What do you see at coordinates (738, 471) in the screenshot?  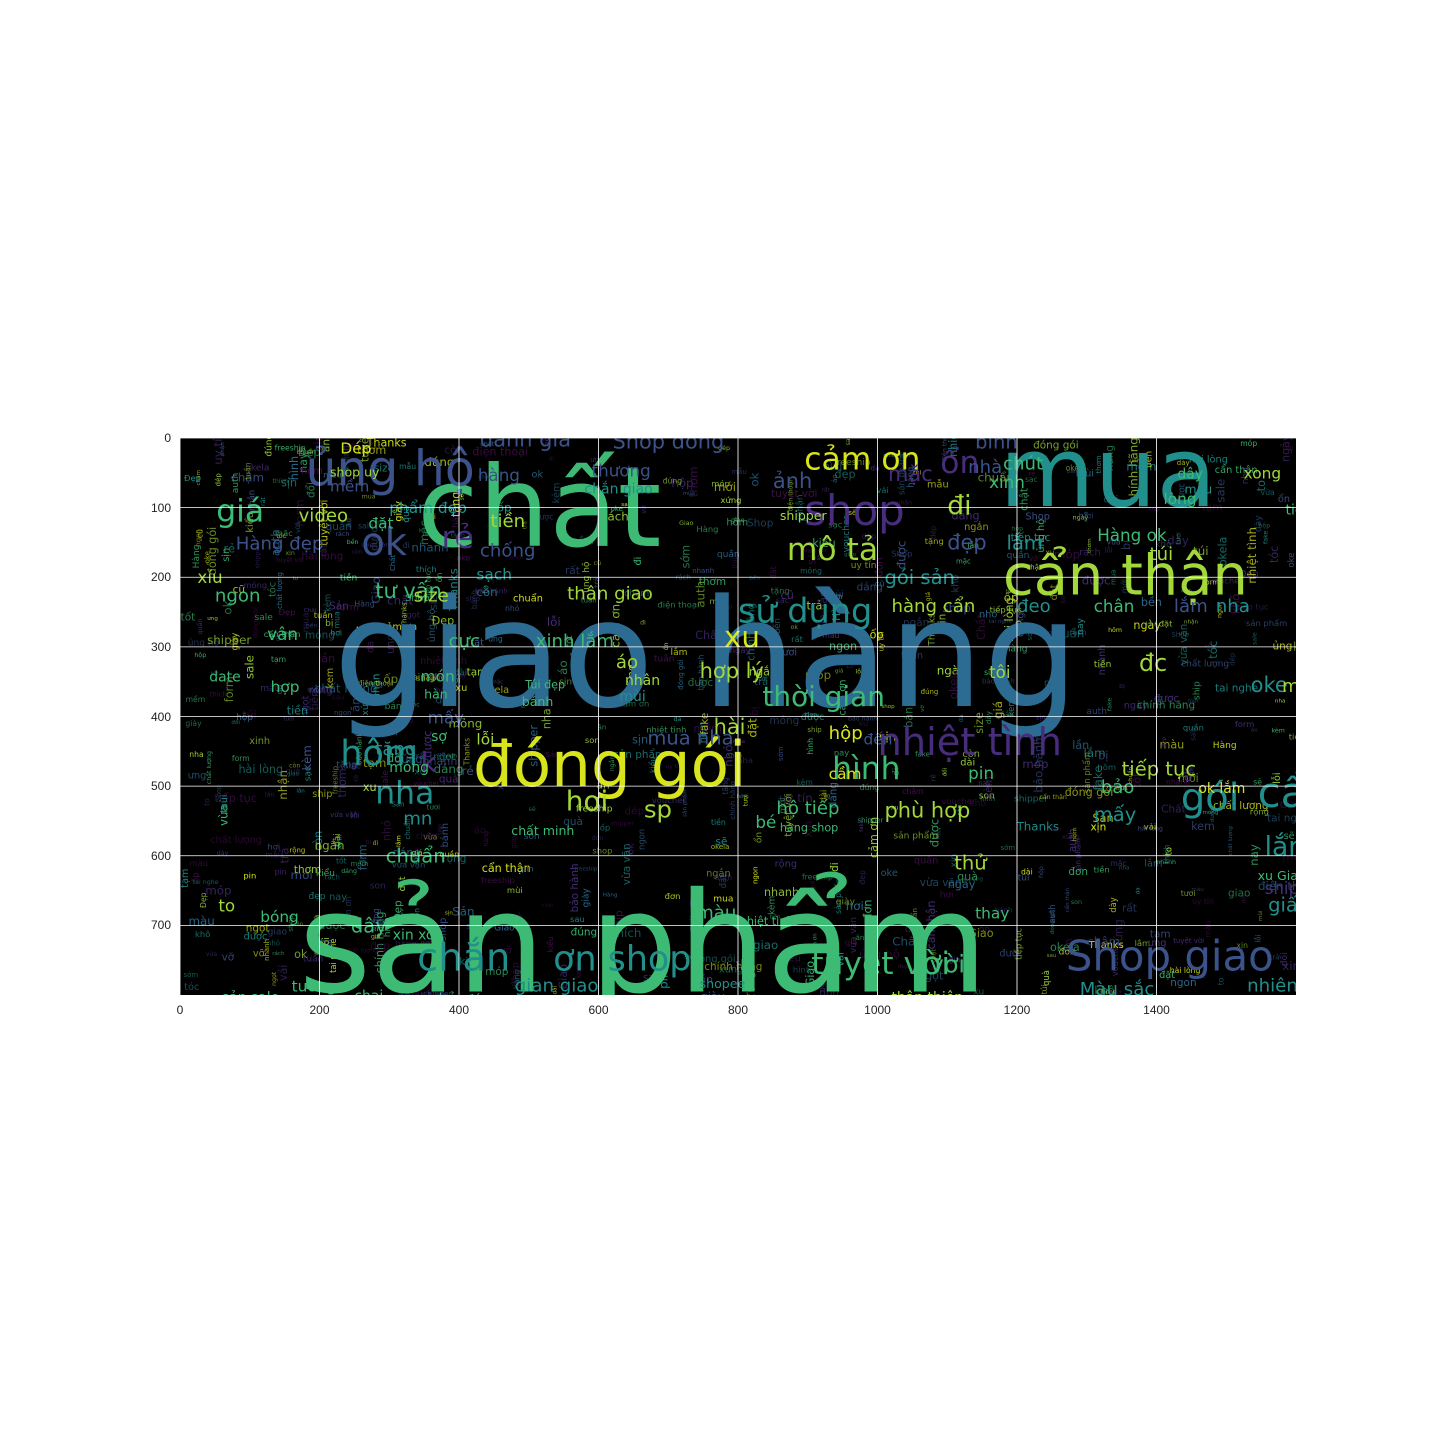 I see `cloud-word-small: mẫu` at bounding box center [738, 471].